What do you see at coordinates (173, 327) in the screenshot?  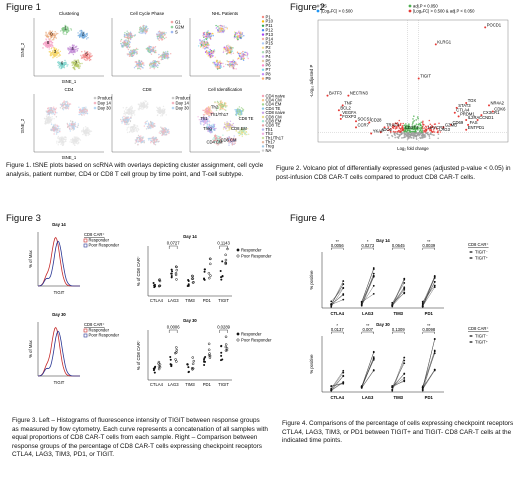 I see `p-value-label: 0.0006` at bounding box center [173, 327].